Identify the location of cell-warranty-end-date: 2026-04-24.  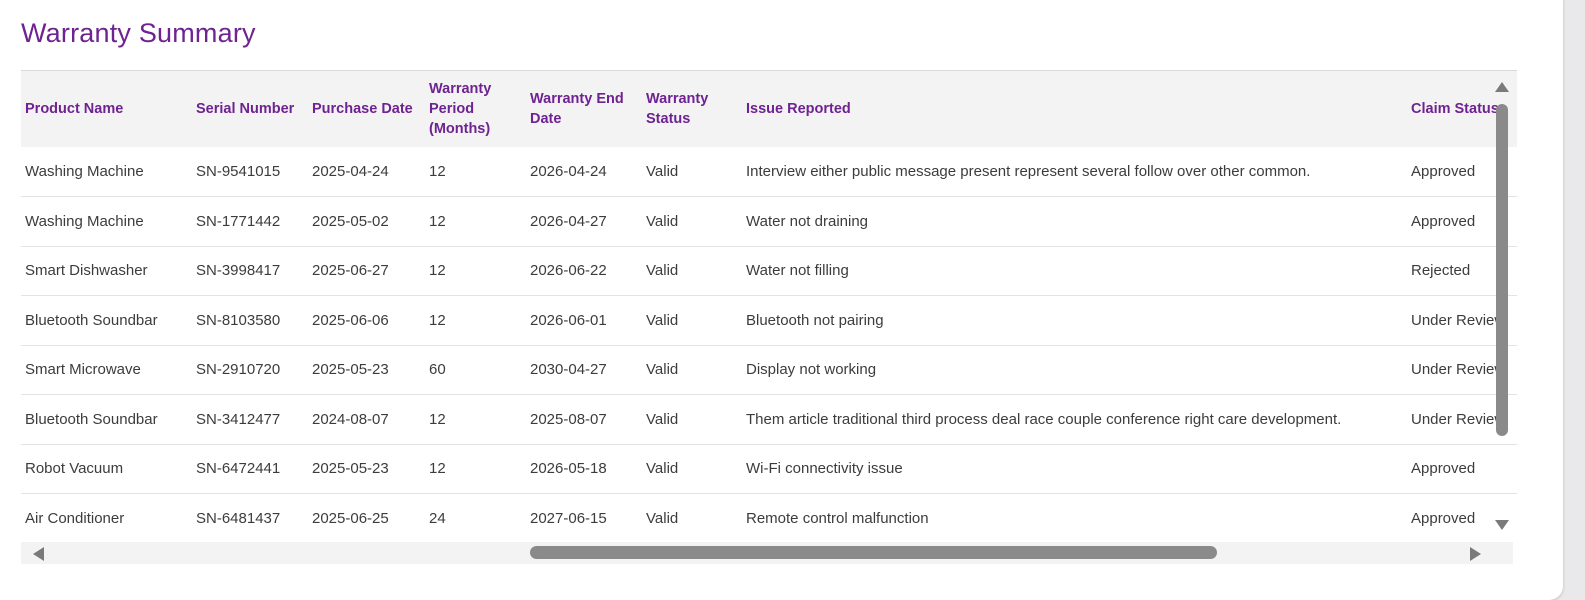
(568, 171).